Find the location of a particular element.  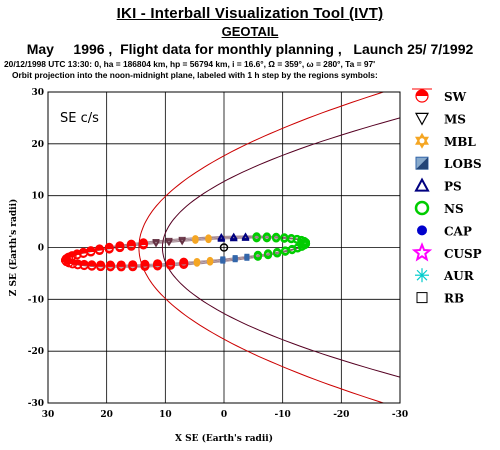

x-axis-label: X SE (Earth's radii) is located at coordinates (224, 438).